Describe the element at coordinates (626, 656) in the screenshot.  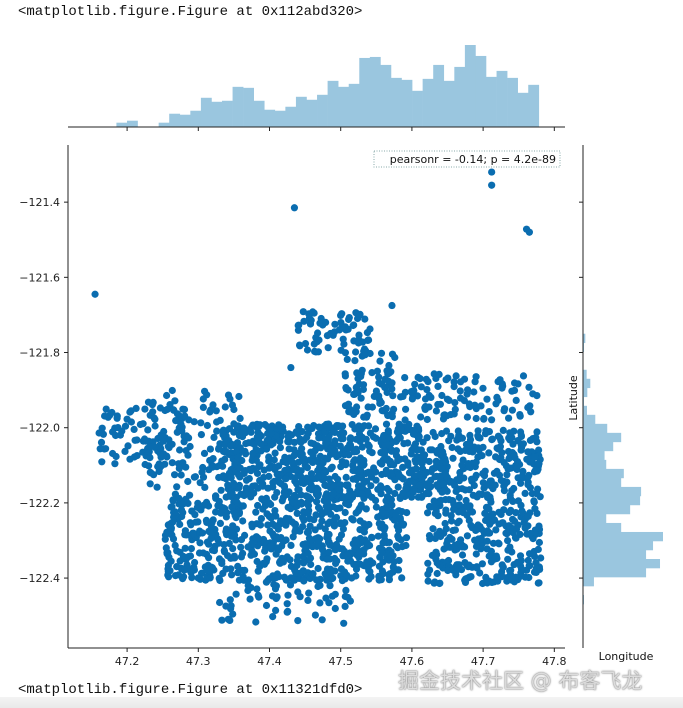
I see `x-axis-label: Longitude` at that location.